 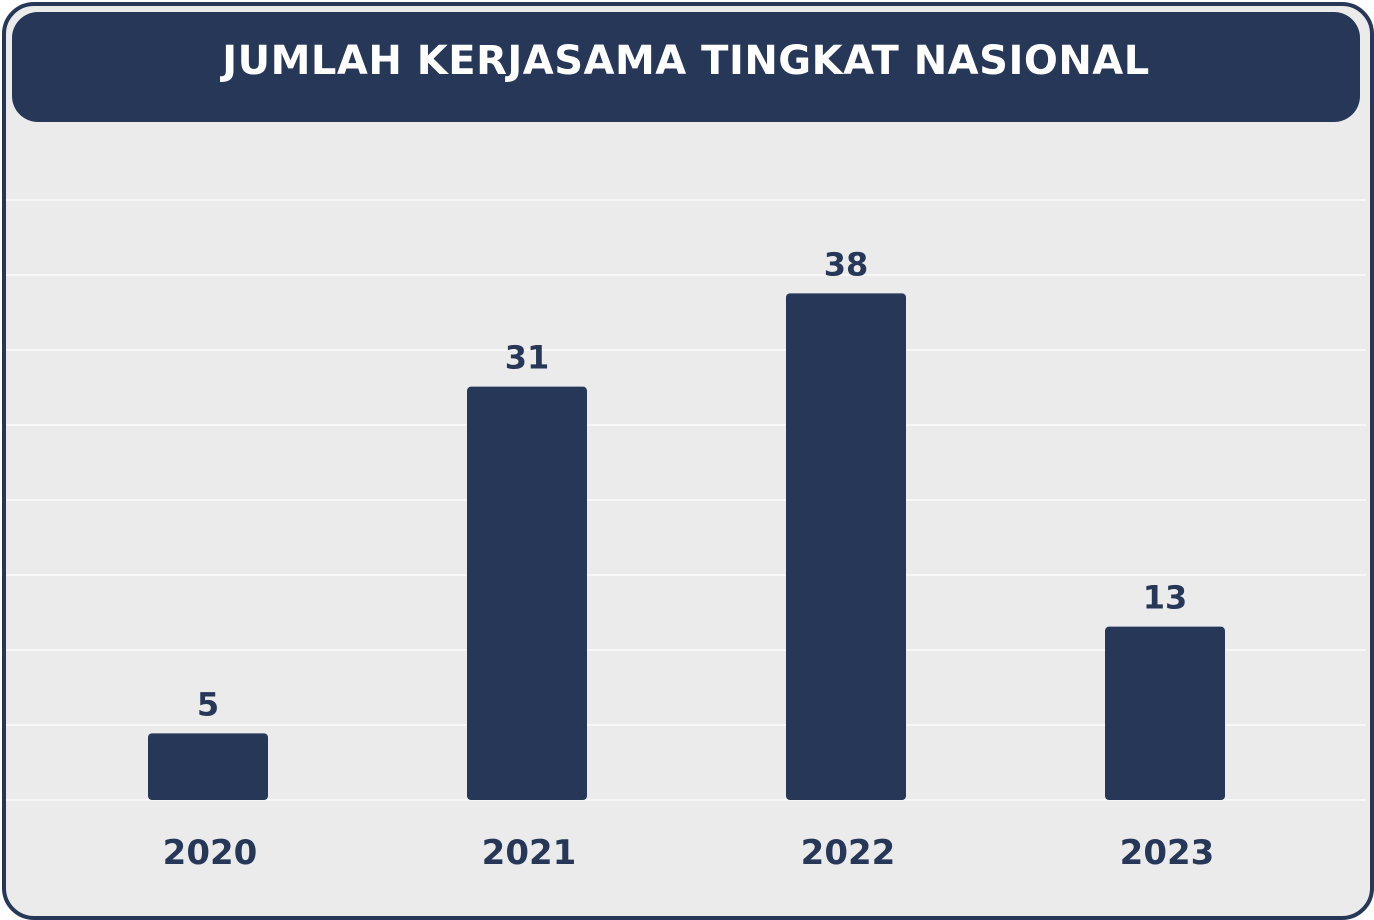 I want to click on data-label-2022: 38, so click(x=846, y=264).